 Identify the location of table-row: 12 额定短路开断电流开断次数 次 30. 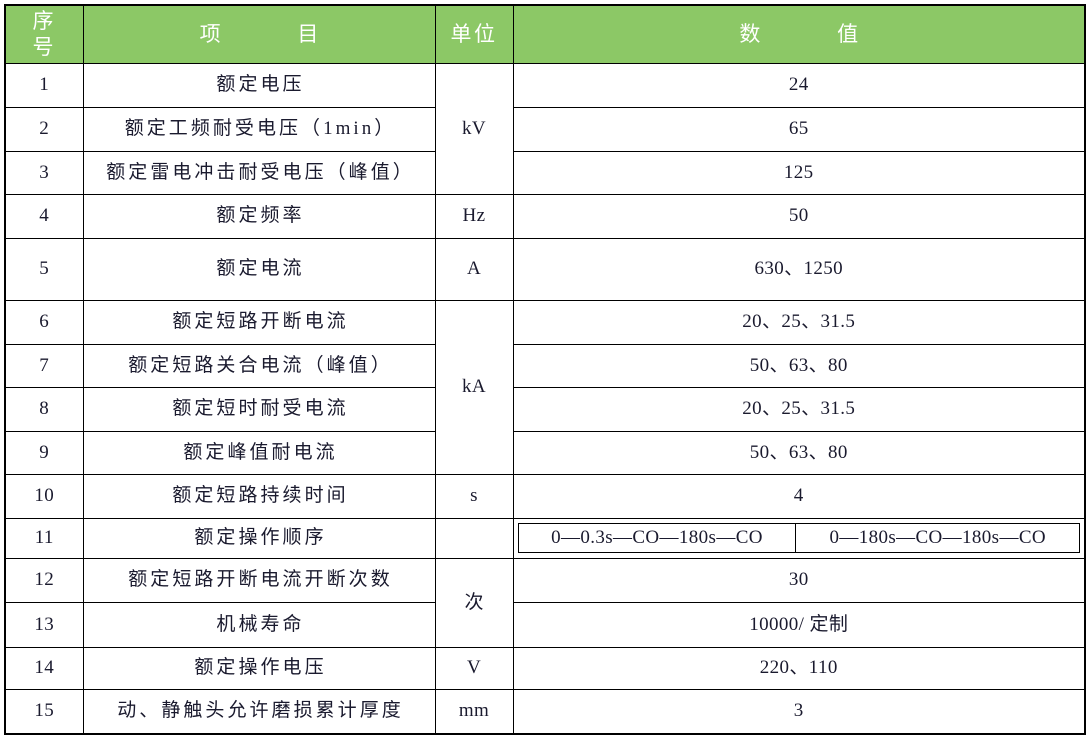
(545, 602).